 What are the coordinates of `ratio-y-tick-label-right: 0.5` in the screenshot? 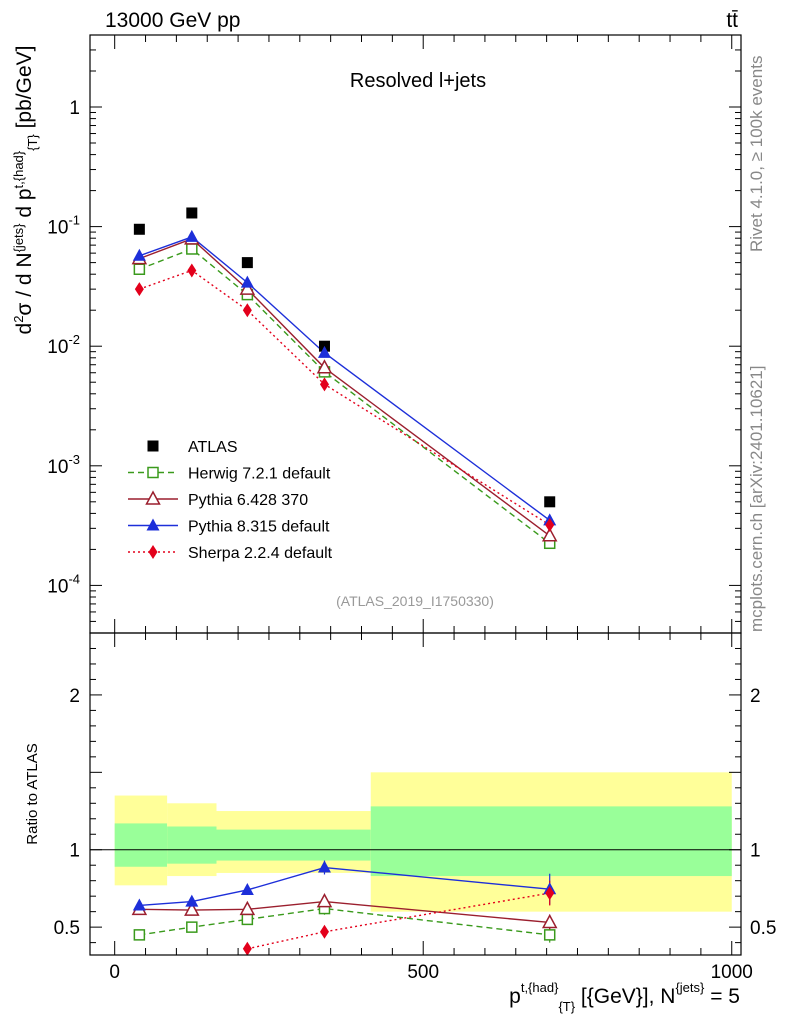 It's located at (763, 928).